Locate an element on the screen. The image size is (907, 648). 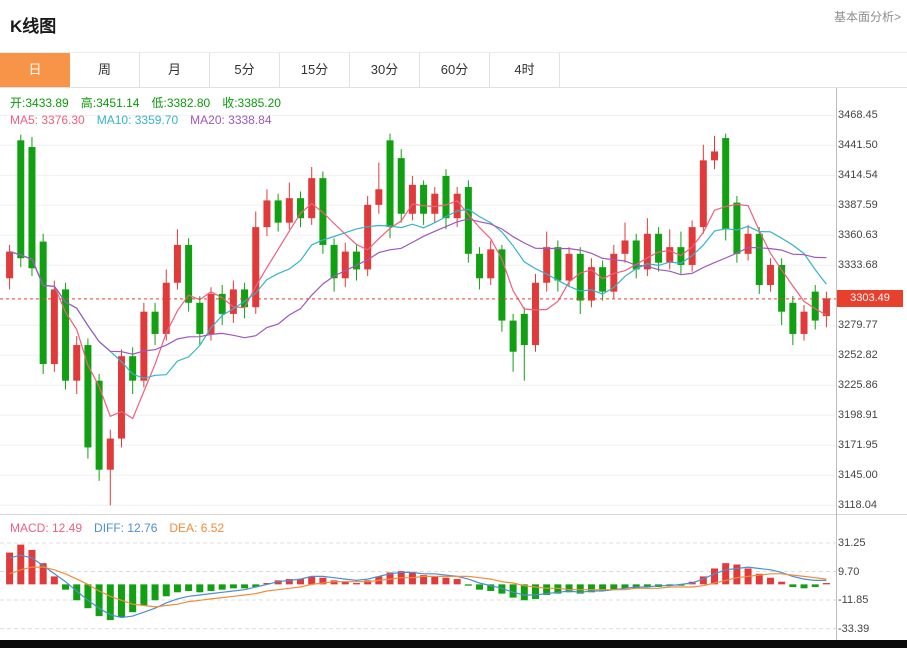
price-axis-label: 3387.59 is located at coordinates (858, 205).